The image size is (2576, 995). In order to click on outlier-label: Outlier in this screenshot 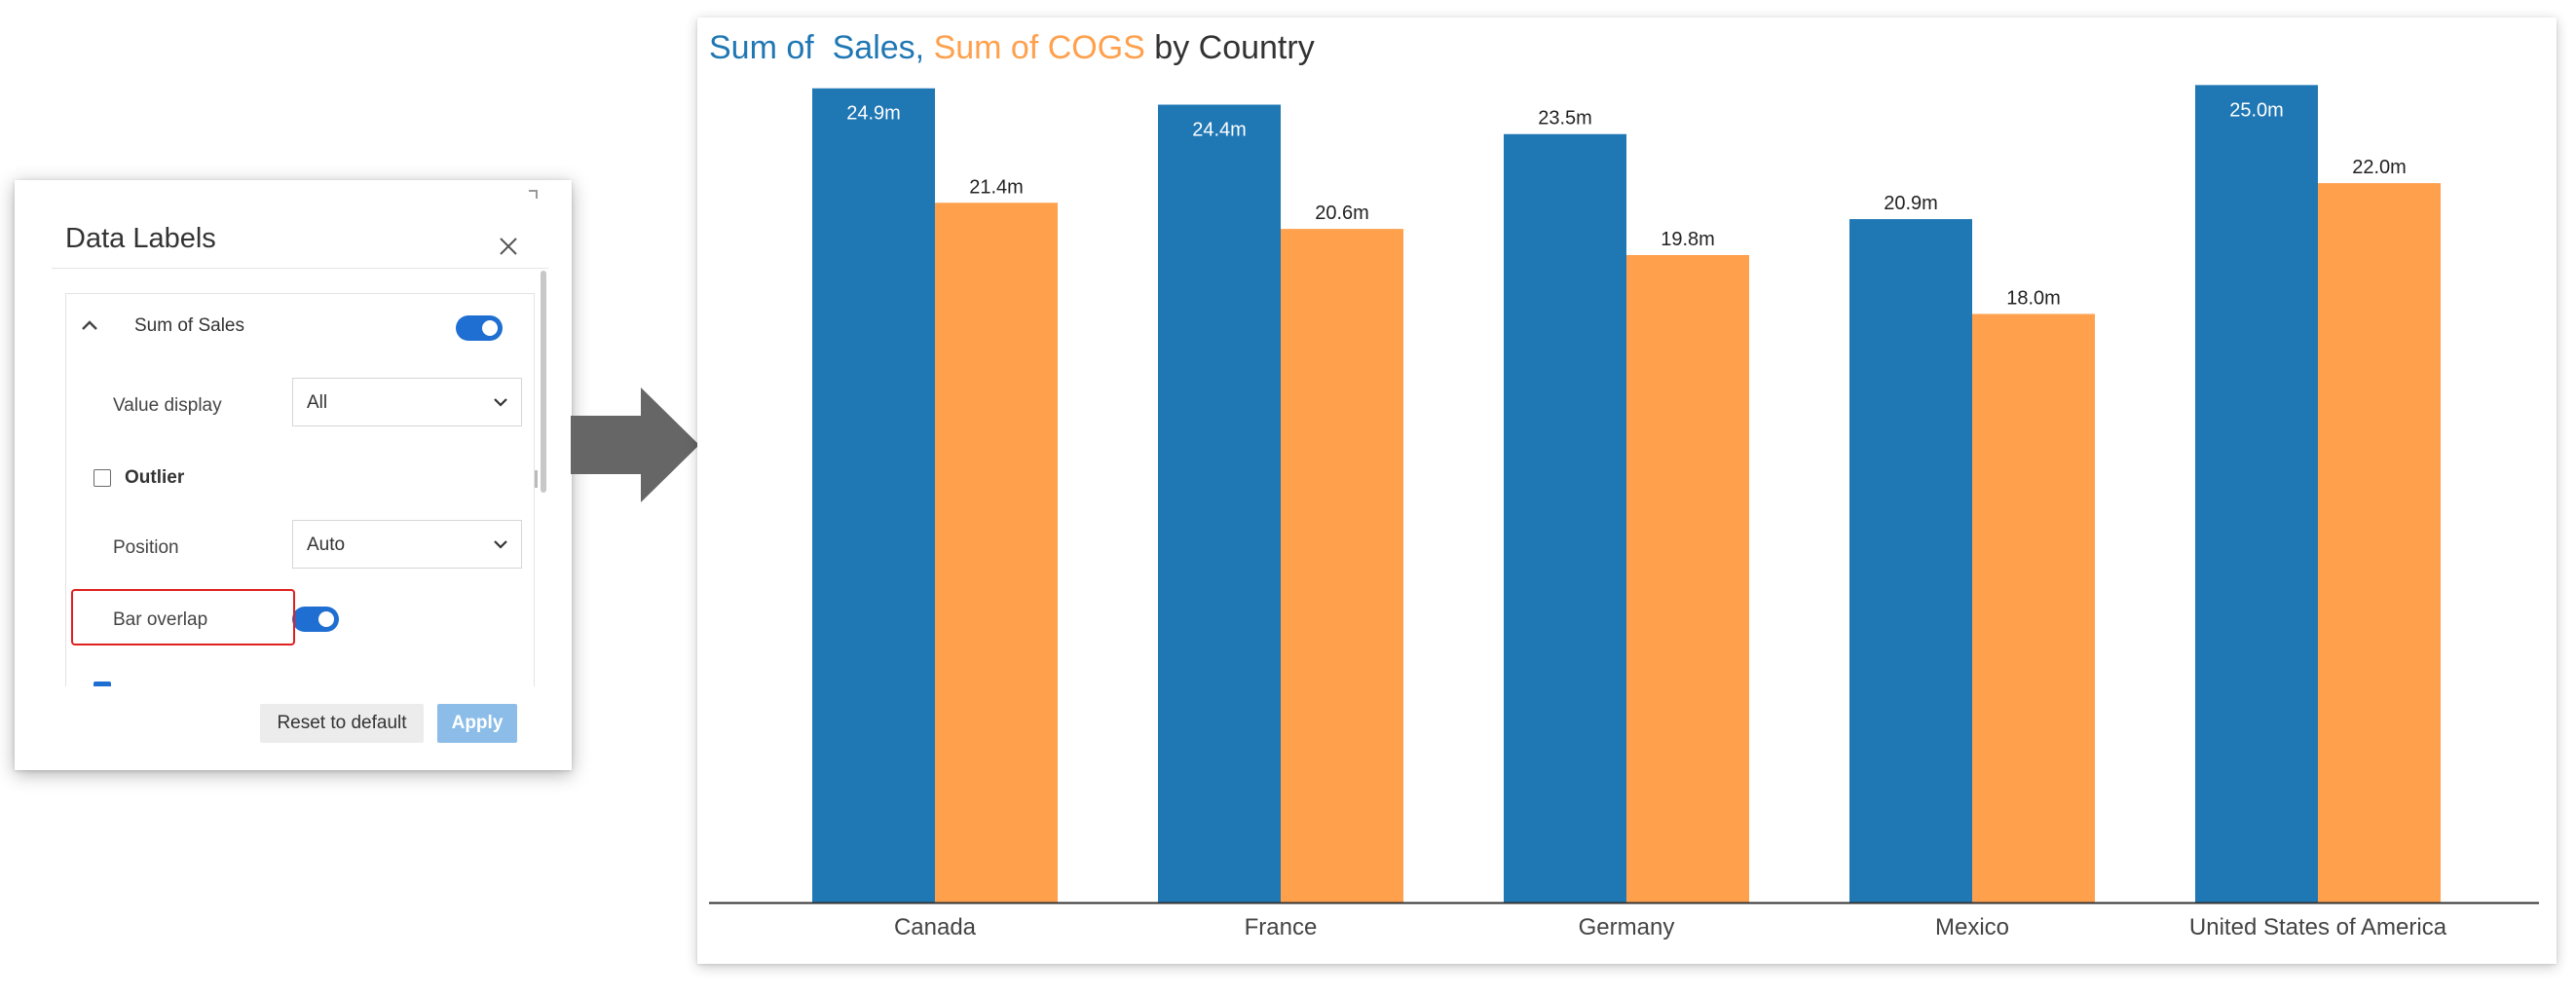, I will do `click(155, 478)`.